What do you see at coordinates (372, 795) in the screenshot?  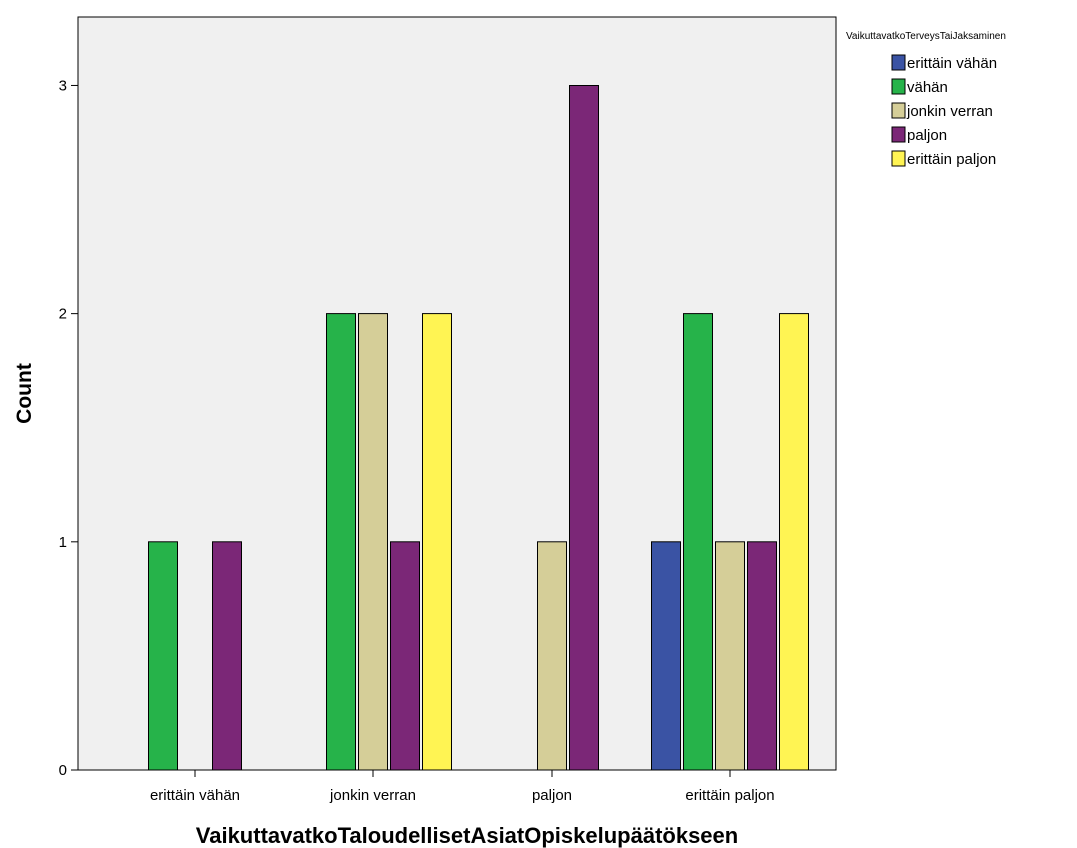 I see `x-tick-label-jonkin-verran: jonkin verran` at bounding box center [372, 795].